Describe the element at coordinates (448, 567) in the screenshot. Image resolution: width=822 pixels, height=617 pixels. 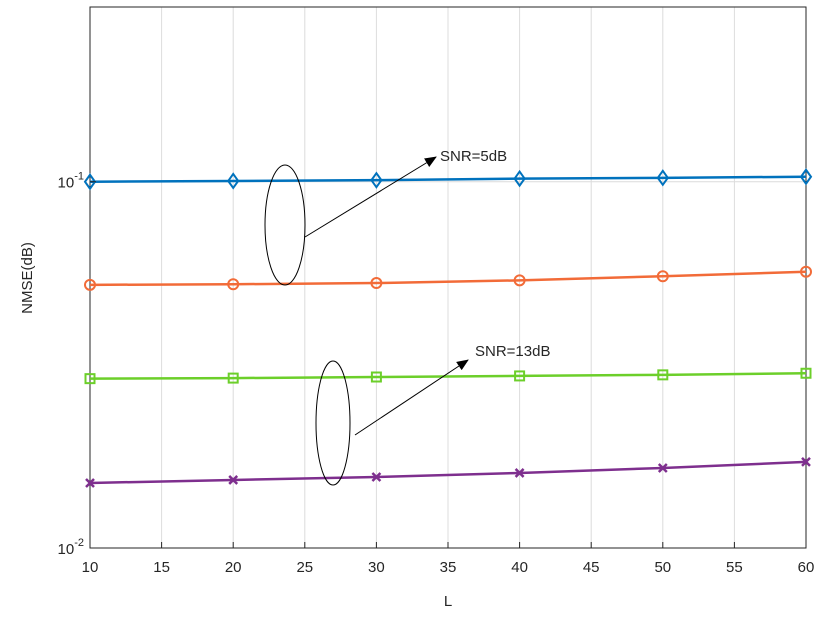
I see `x-tick-label: 35` at that location.